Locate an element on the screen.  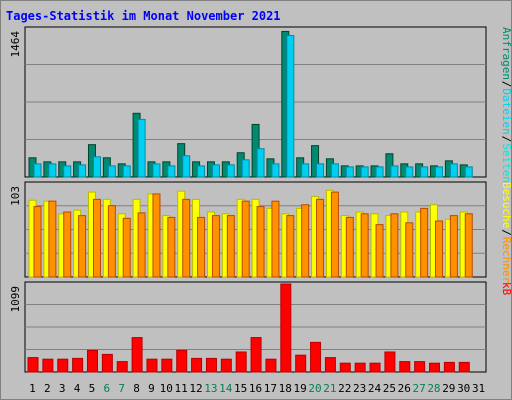
y-max-label: 103 is located at coordinates (15, 196).